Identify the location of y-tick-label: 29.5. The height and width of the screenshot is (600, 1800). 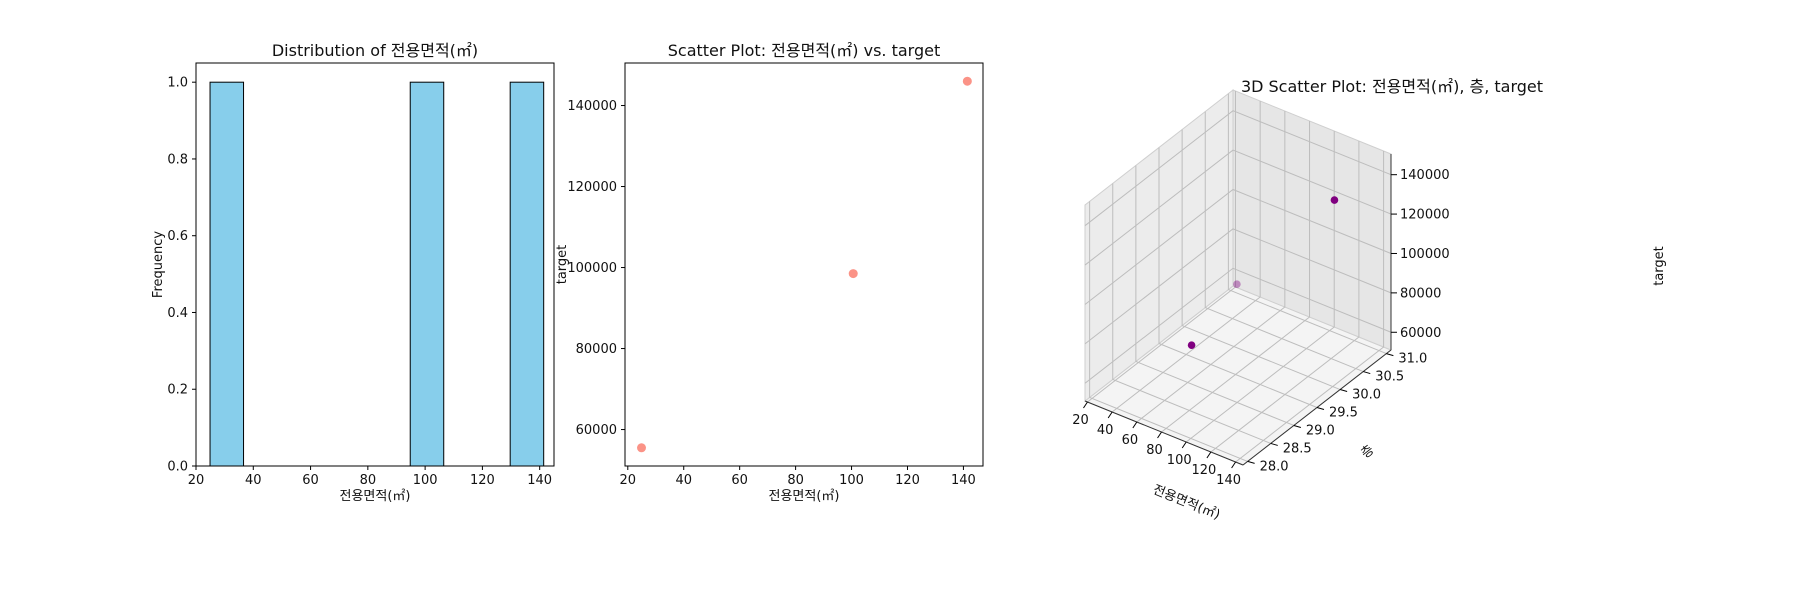
(1343, 413).